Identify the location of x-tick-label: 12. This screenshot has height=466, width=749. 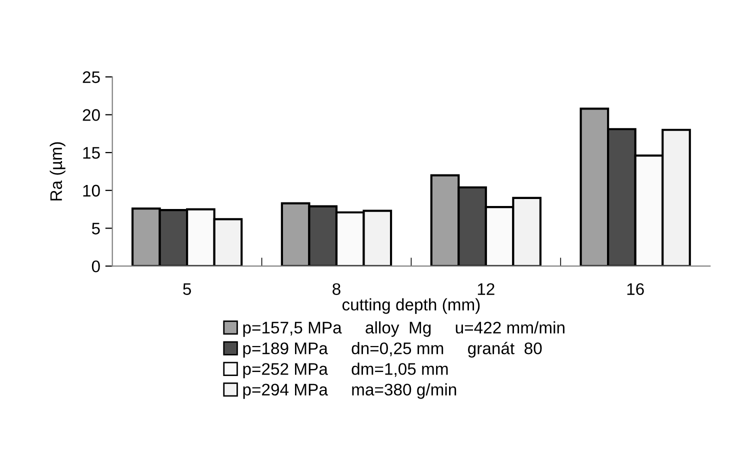
(486, 289).